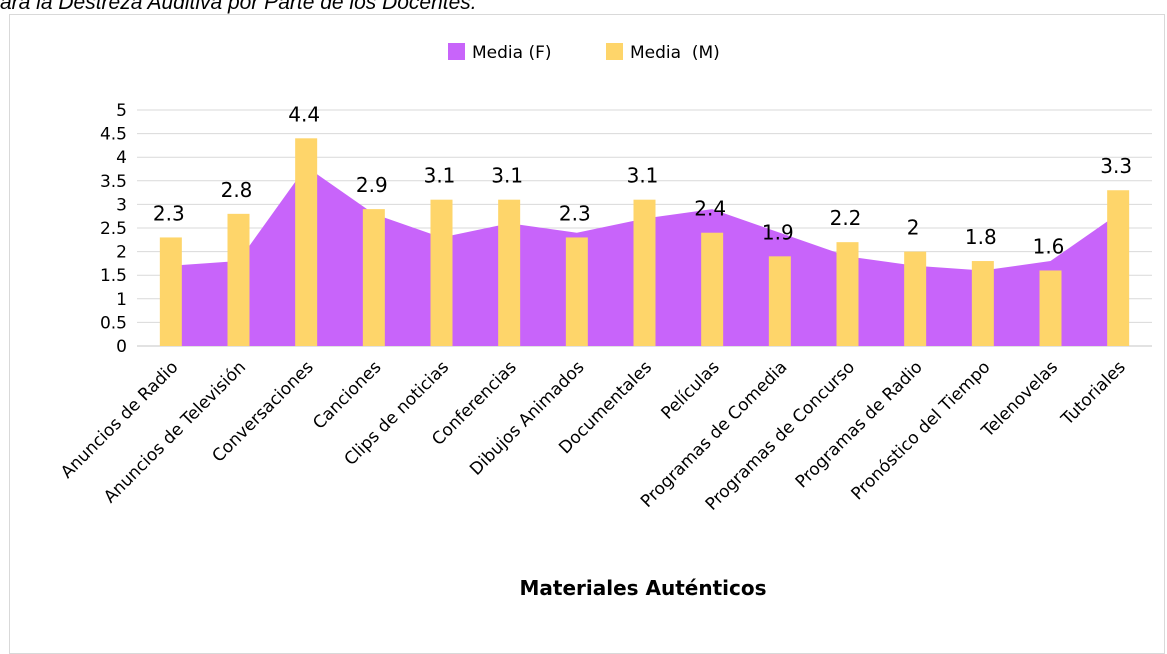 This screenshot has height=654, width=1167. I want to click on x-axis-title: Materiales Auténticos, so click(642, 588).